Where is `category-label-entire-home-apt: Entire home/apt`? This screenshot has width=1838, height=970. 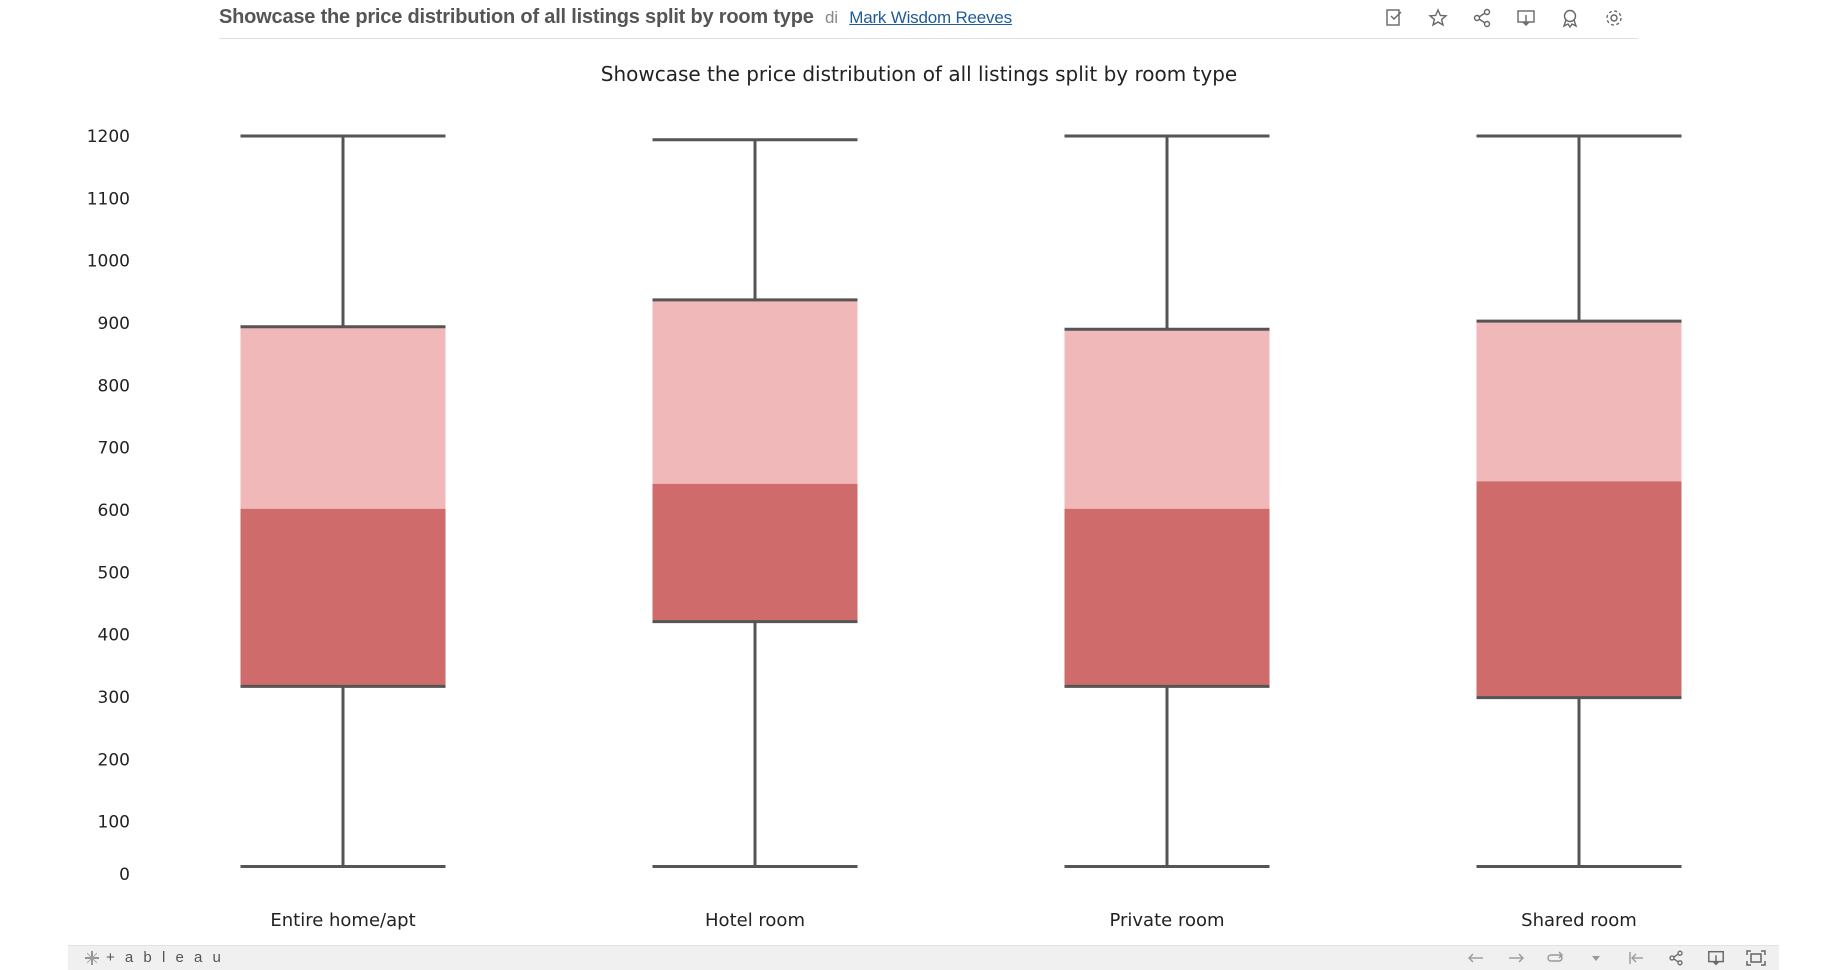
category-label-entire-home-apt: Entire home/apt is located at coordinates (342, 920).